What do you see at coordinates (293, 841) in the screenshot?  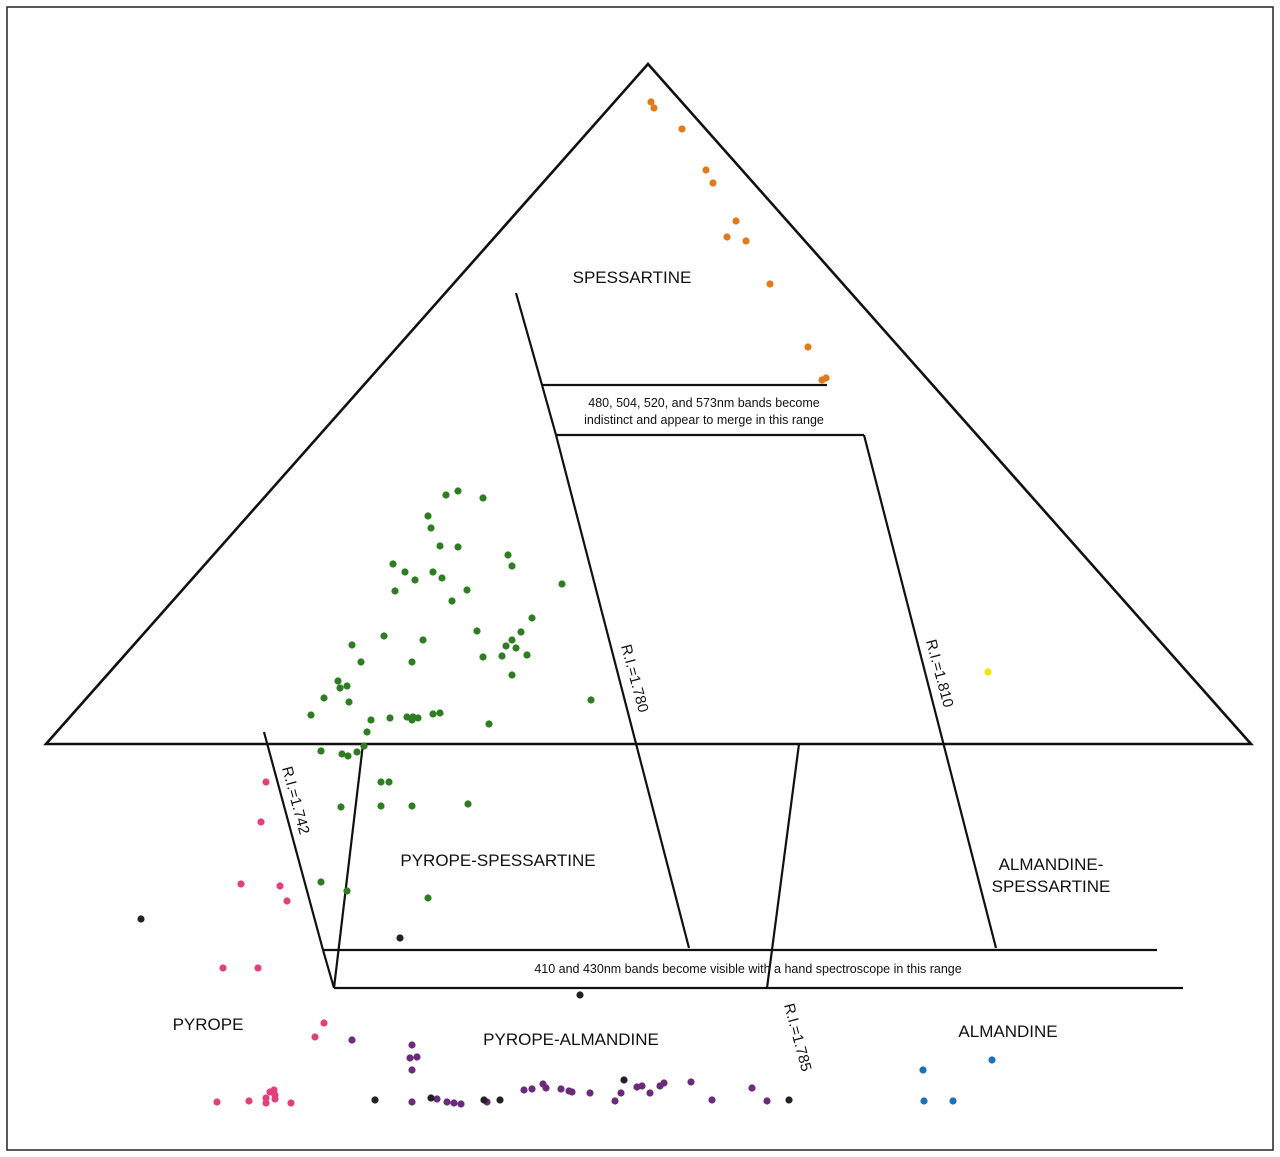 I see `ri-1742-line` at bounding box center [293, 841].